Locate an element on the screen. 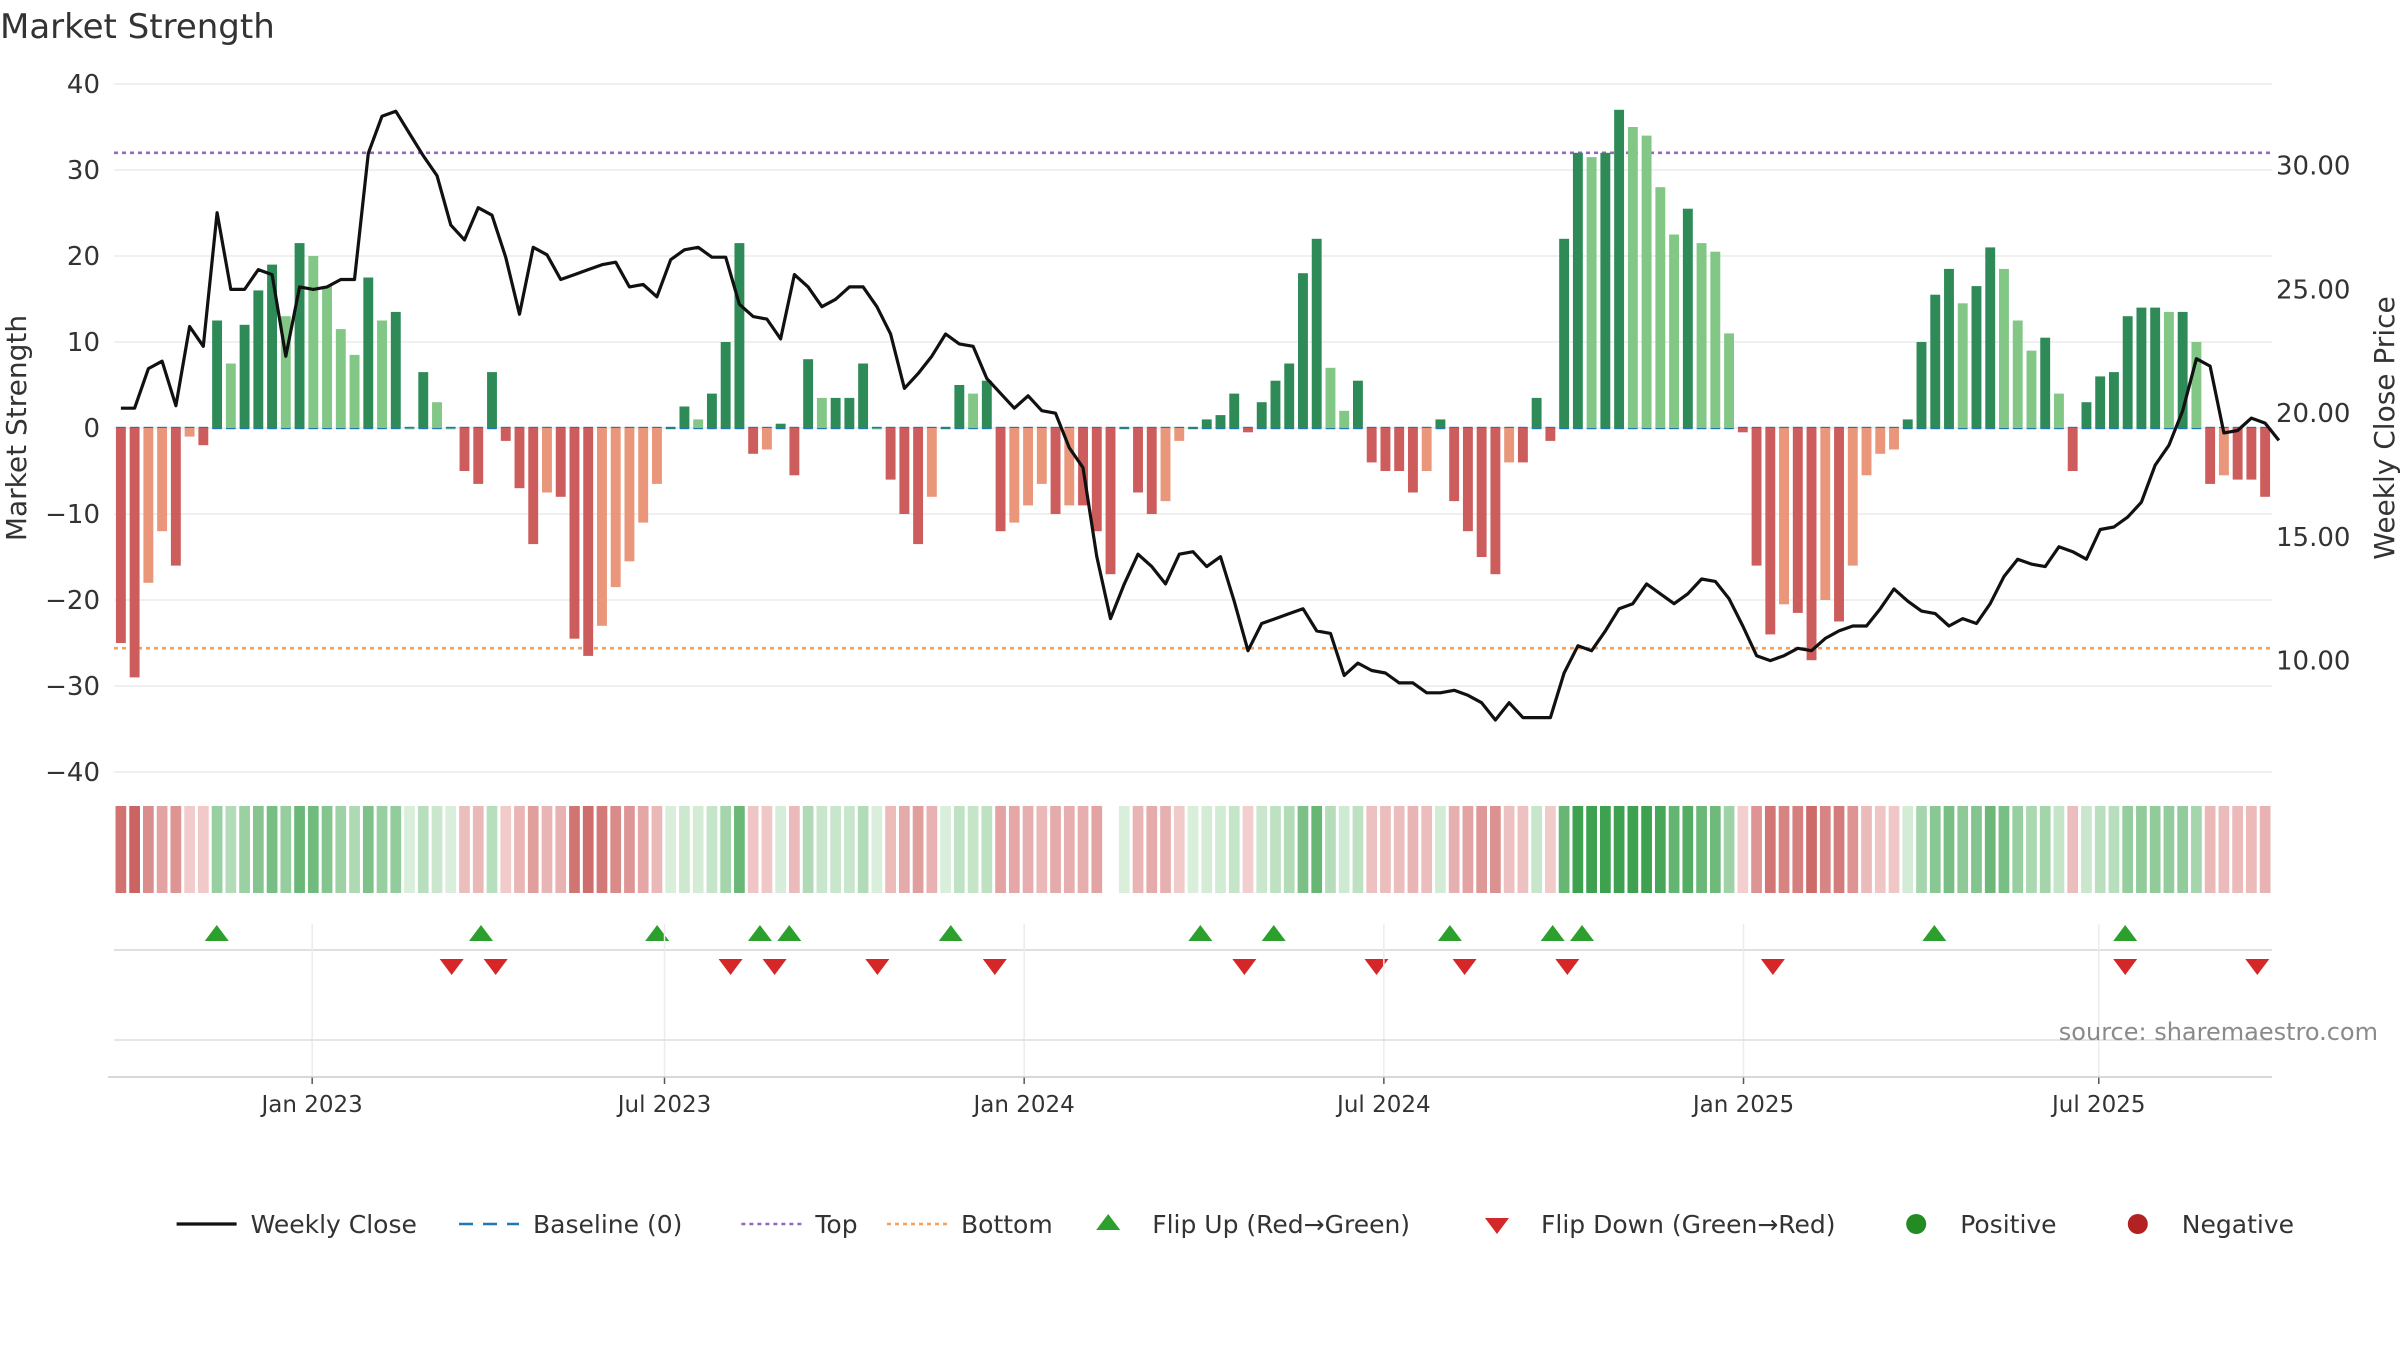  y2-axis-label: Weekly Close Price is located at coordinates (2384, 427).